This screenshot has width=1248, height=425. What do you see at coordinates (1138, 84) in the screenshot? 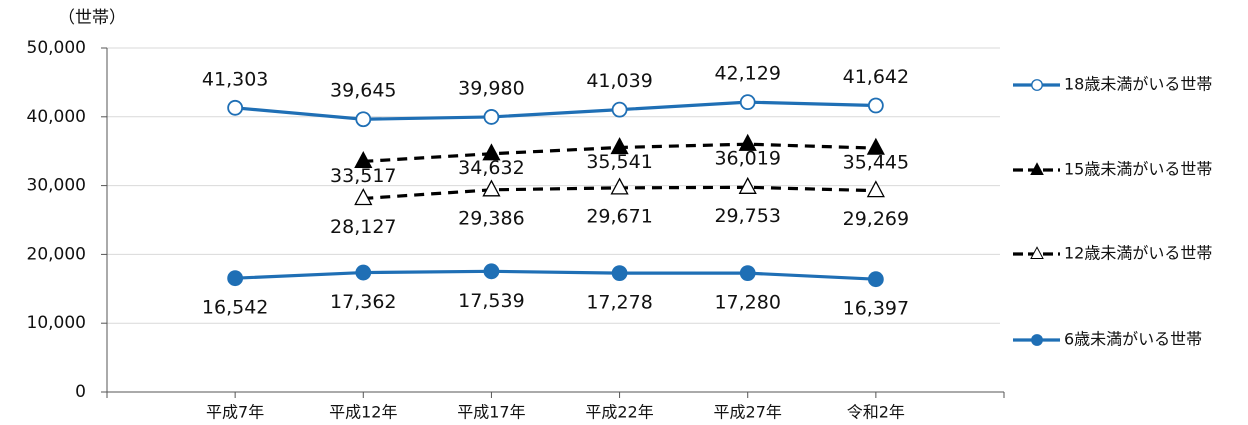
I see `legend-label: 18歳未満がいる世帯` at bounding box center [1138, 84].